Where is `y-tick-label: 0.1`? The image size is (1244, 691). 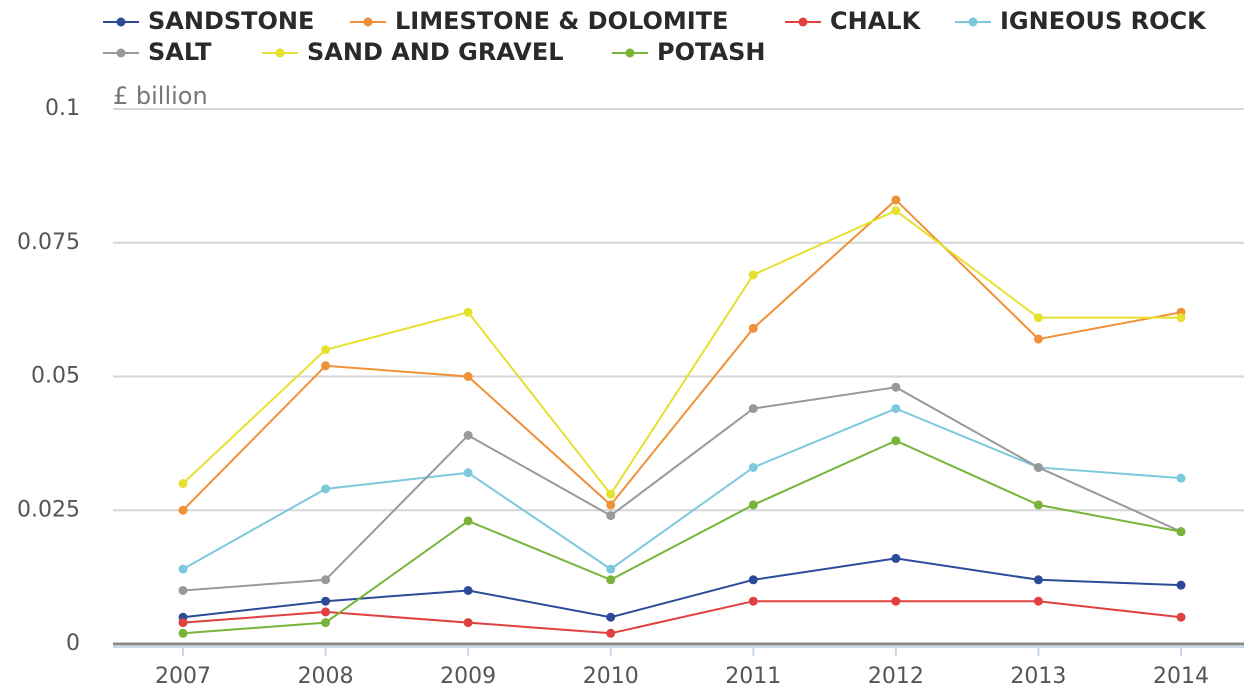 y-tick-label: 0.1 is located at coordinates (62, 108).